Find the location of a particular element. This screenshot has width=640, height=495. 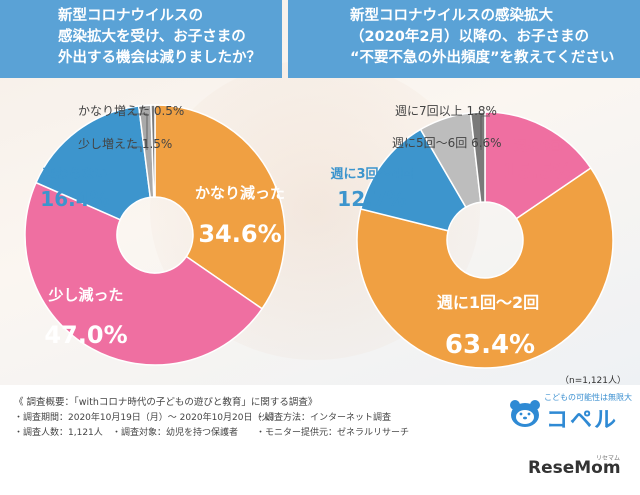

logo-name: コペル is located at coordinates (582, 420).